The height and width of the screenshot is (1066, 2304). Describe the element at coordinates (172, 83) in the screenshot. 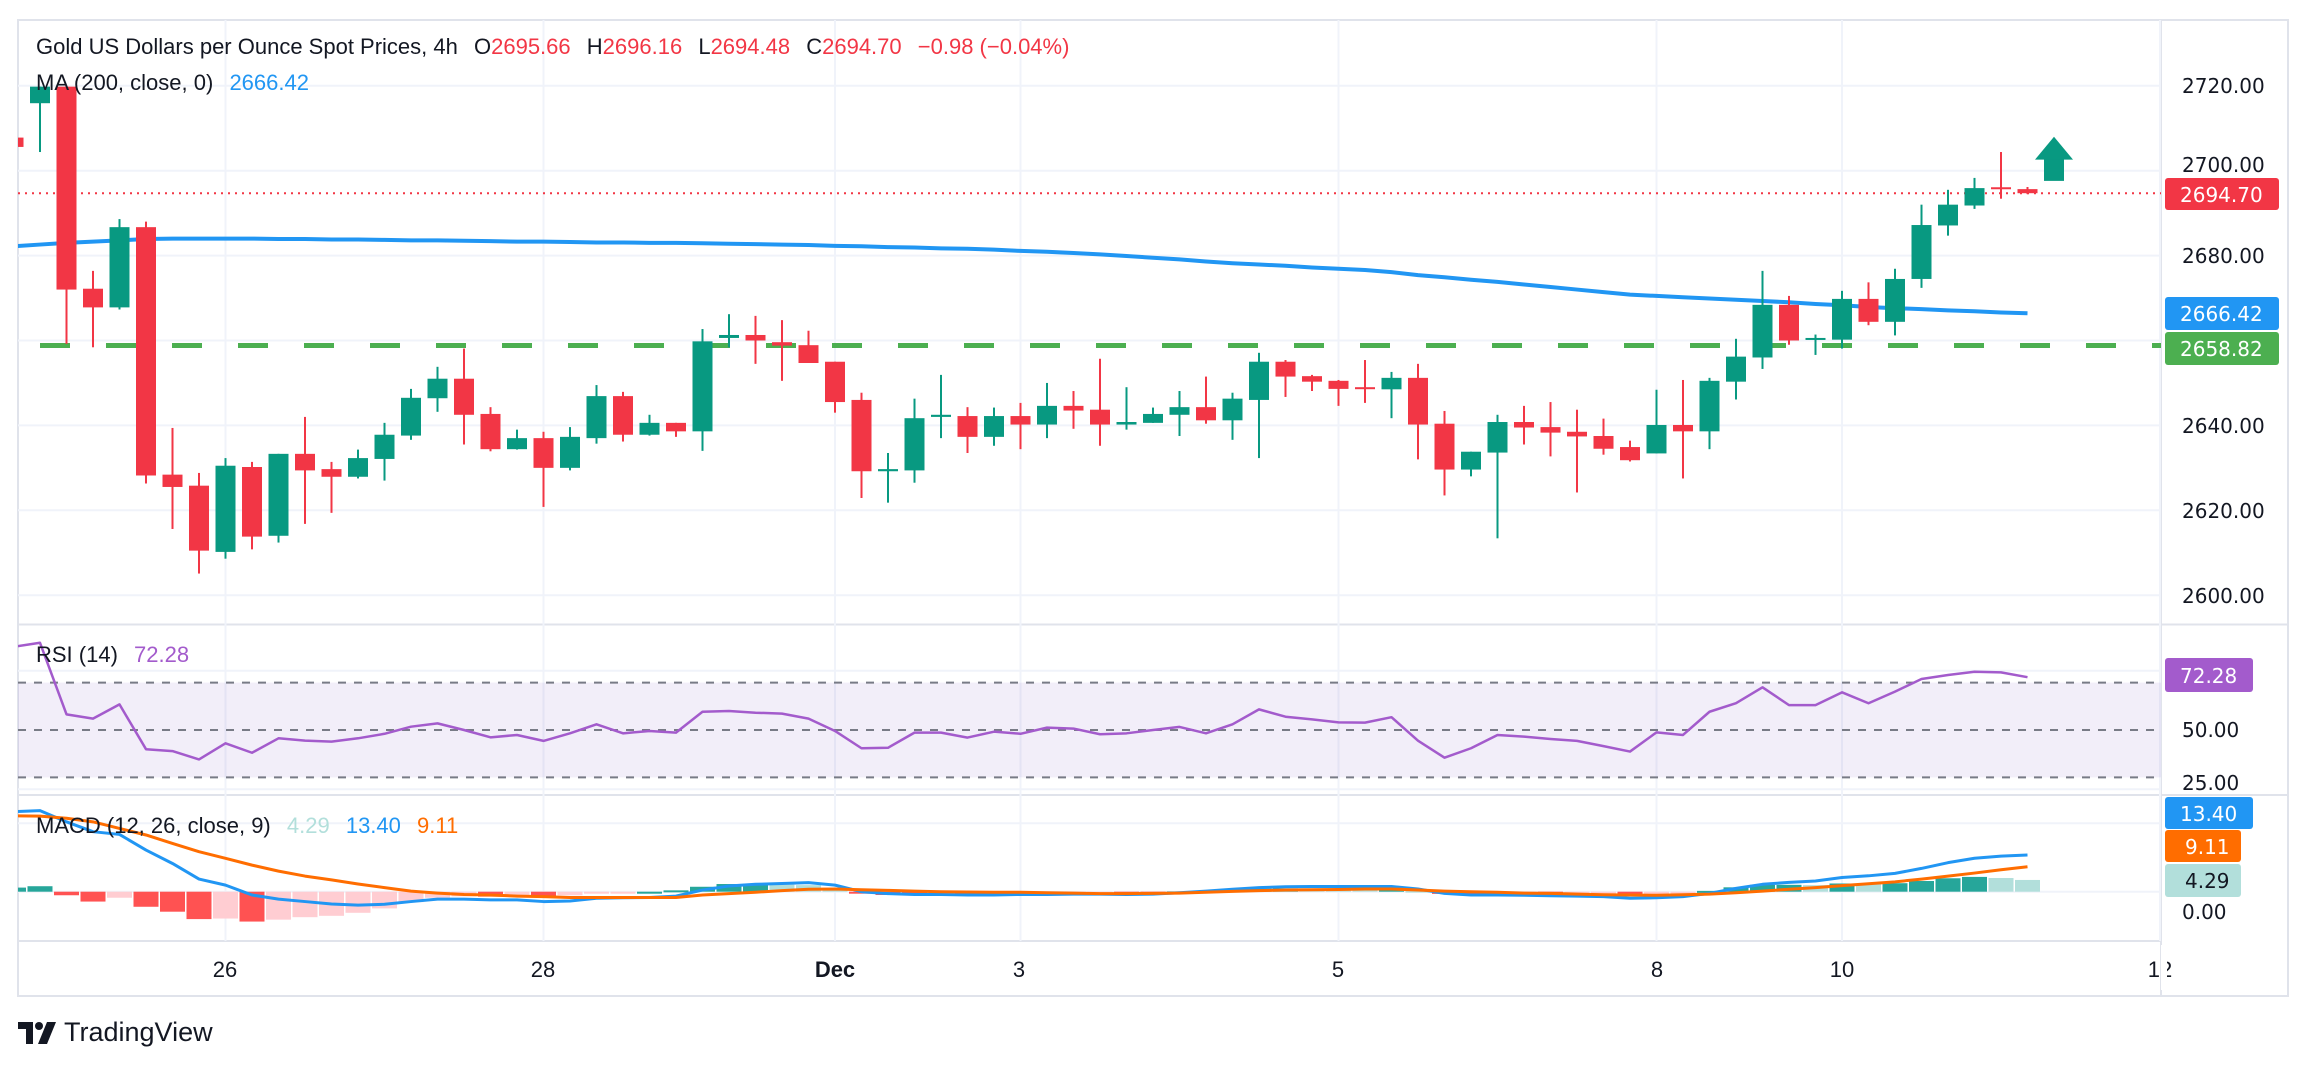

I see `ma-legend: MA (200, close, 0) 2666.42` at that location.